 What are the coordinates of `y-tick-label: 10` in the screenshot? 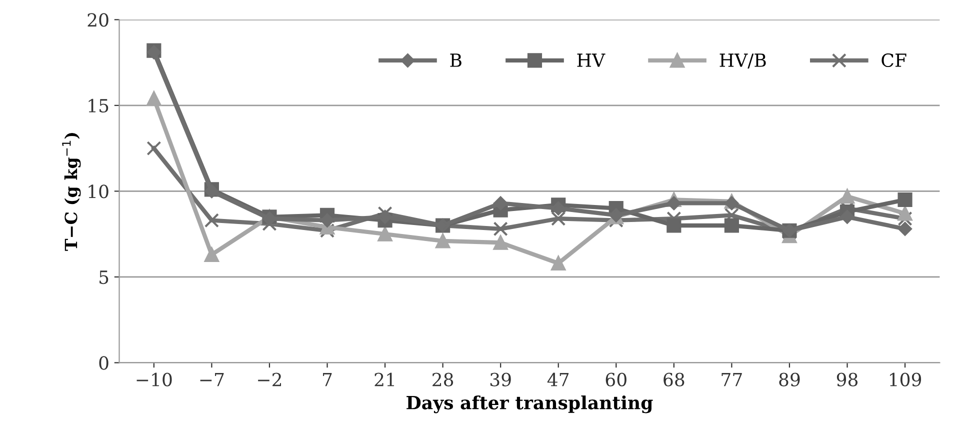 It's located at (98, 191).